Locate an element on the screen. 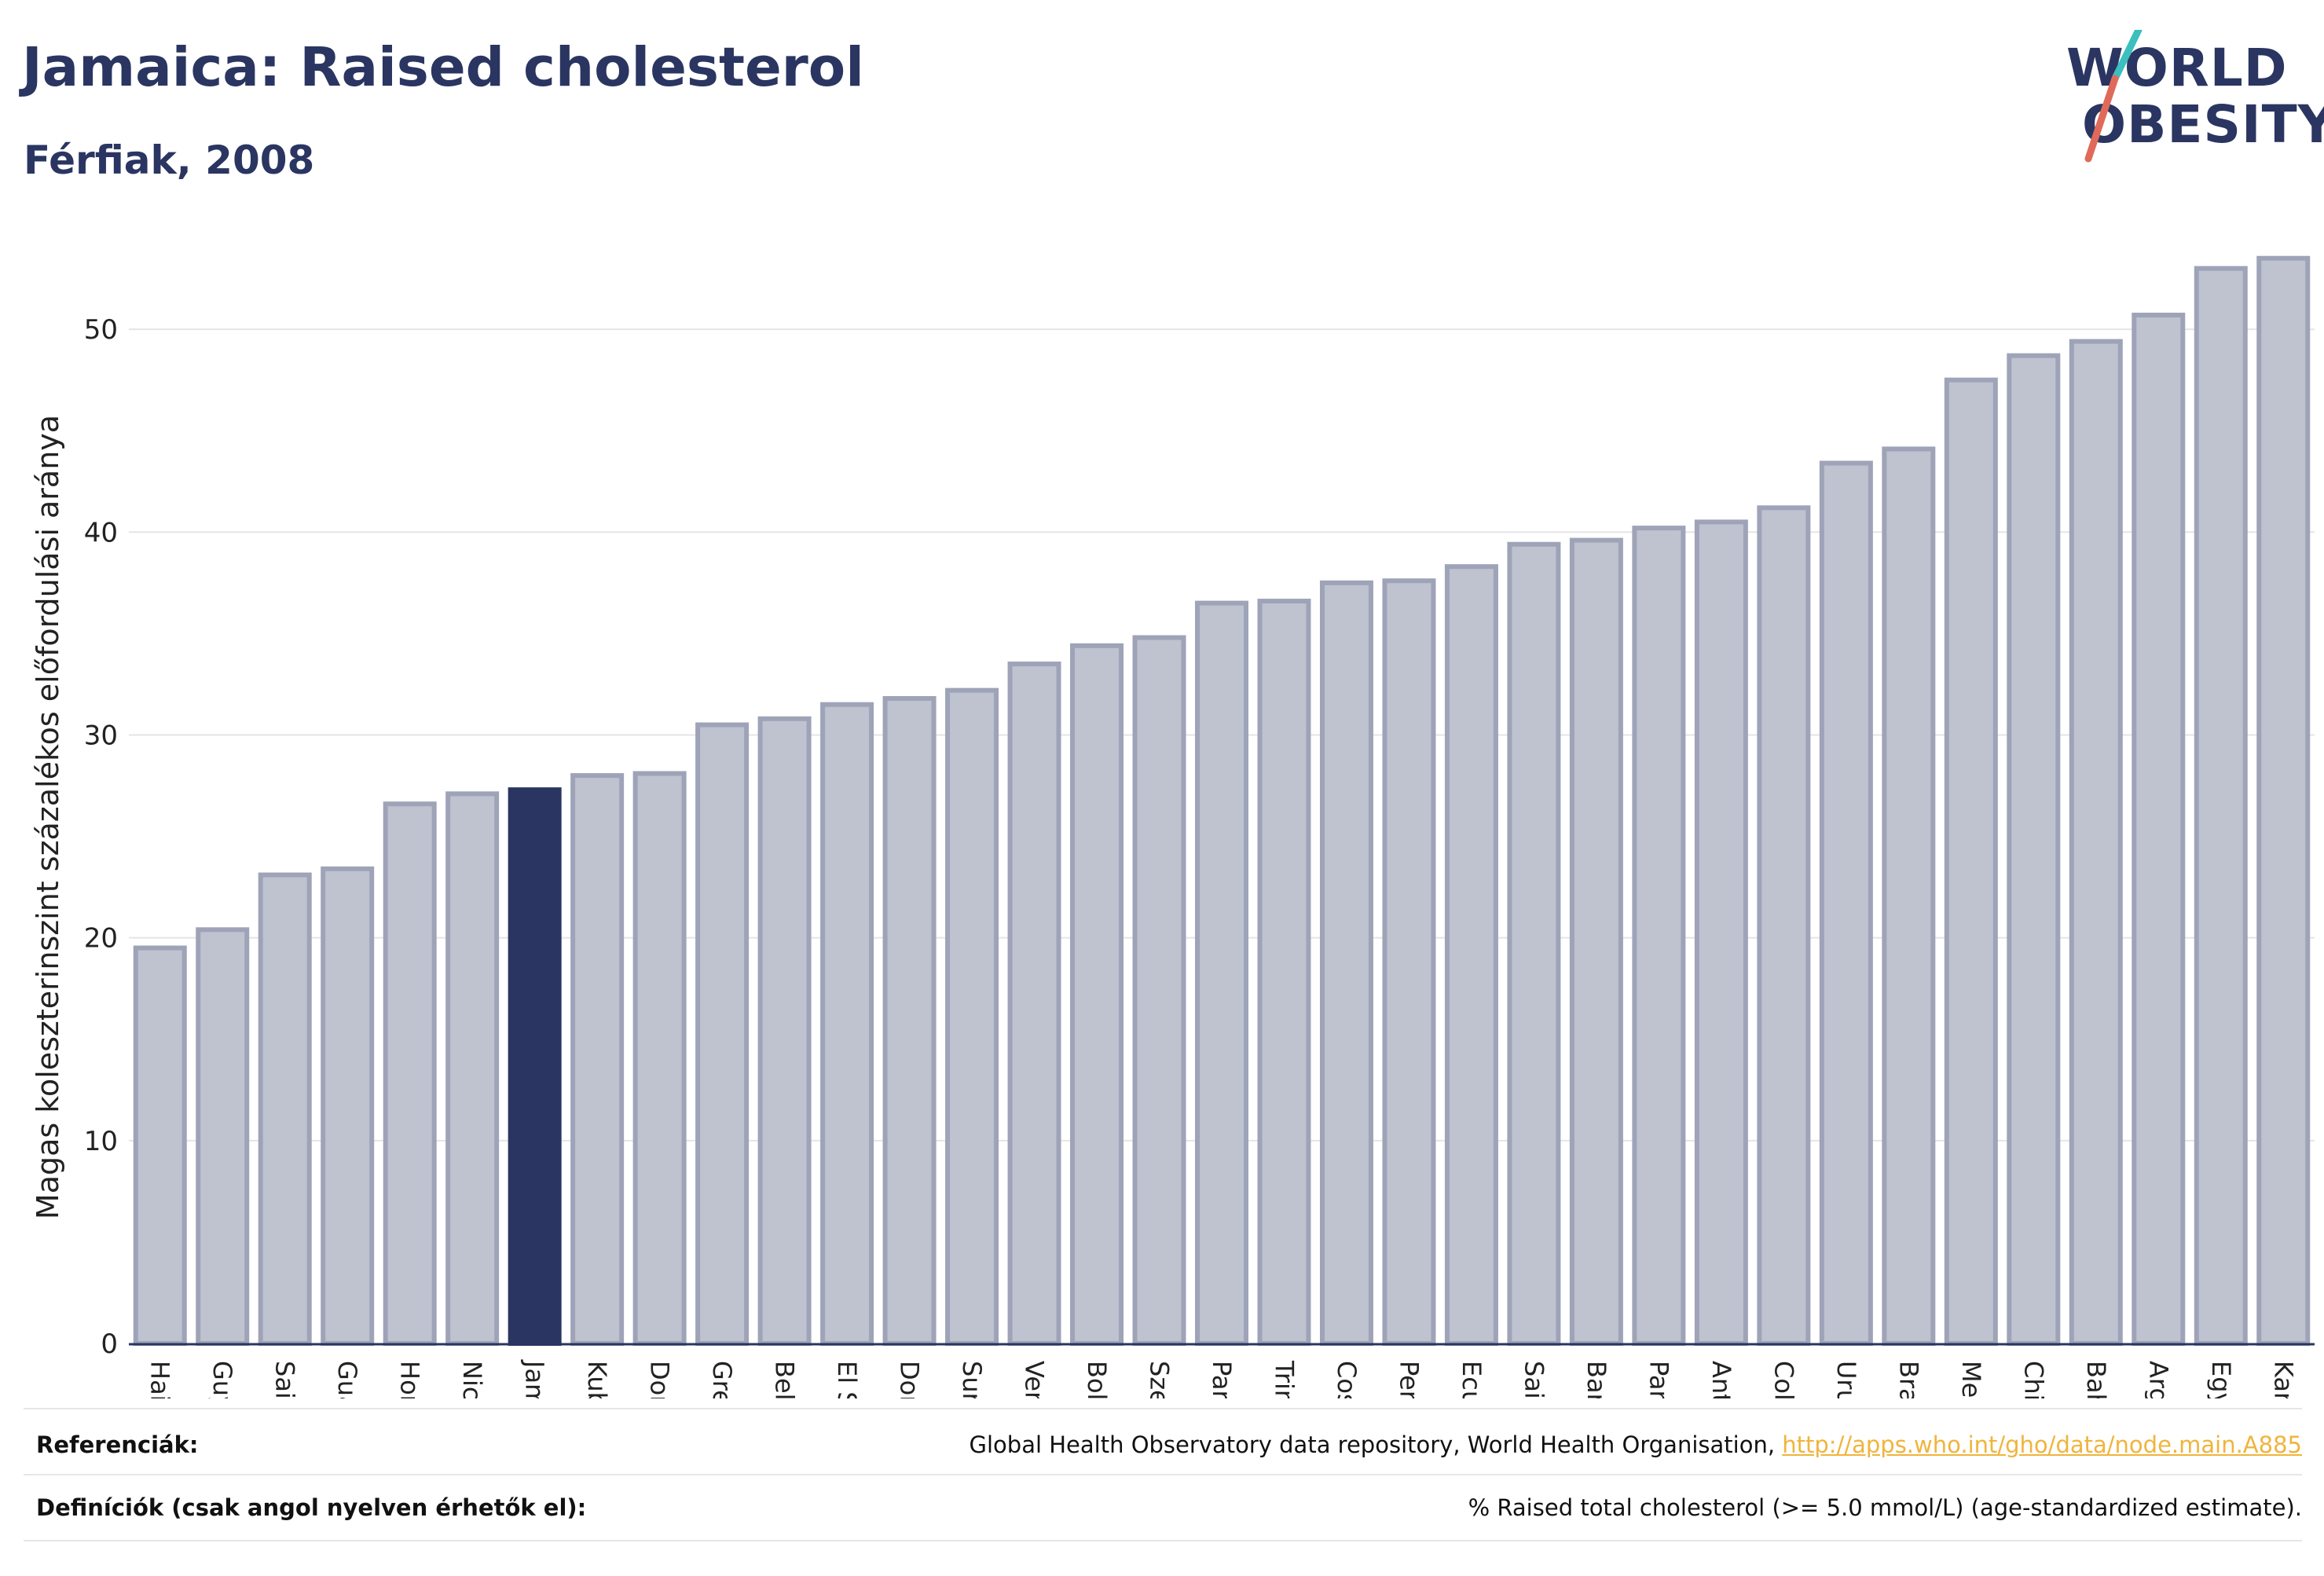 The width and height of the screenshot is (2324, 1576). x-tick-label: Jamaica is located at coordinates (535, 1378).